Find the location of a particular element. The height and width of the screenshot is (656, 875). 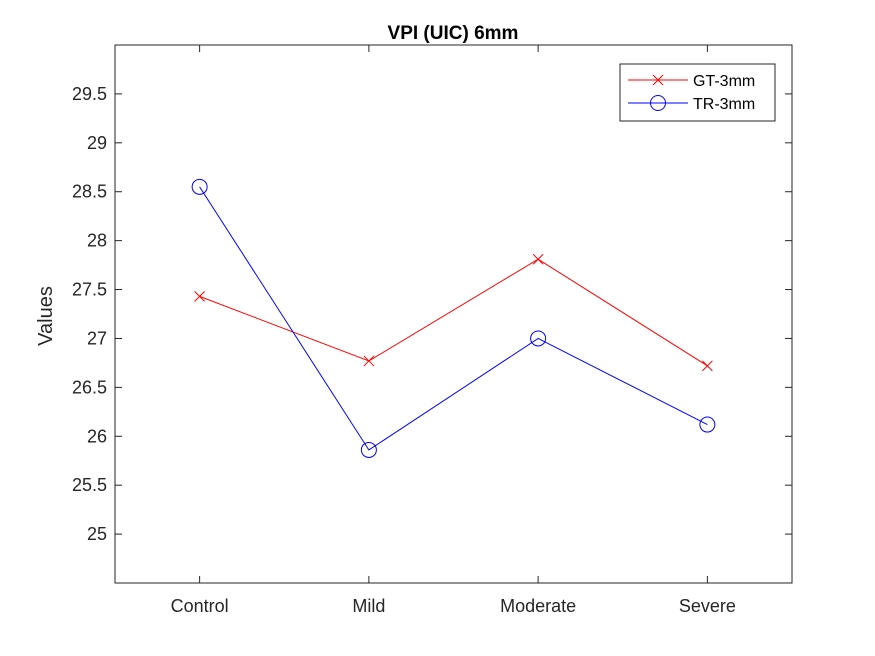

series-line is located at coordinates (453, 312).